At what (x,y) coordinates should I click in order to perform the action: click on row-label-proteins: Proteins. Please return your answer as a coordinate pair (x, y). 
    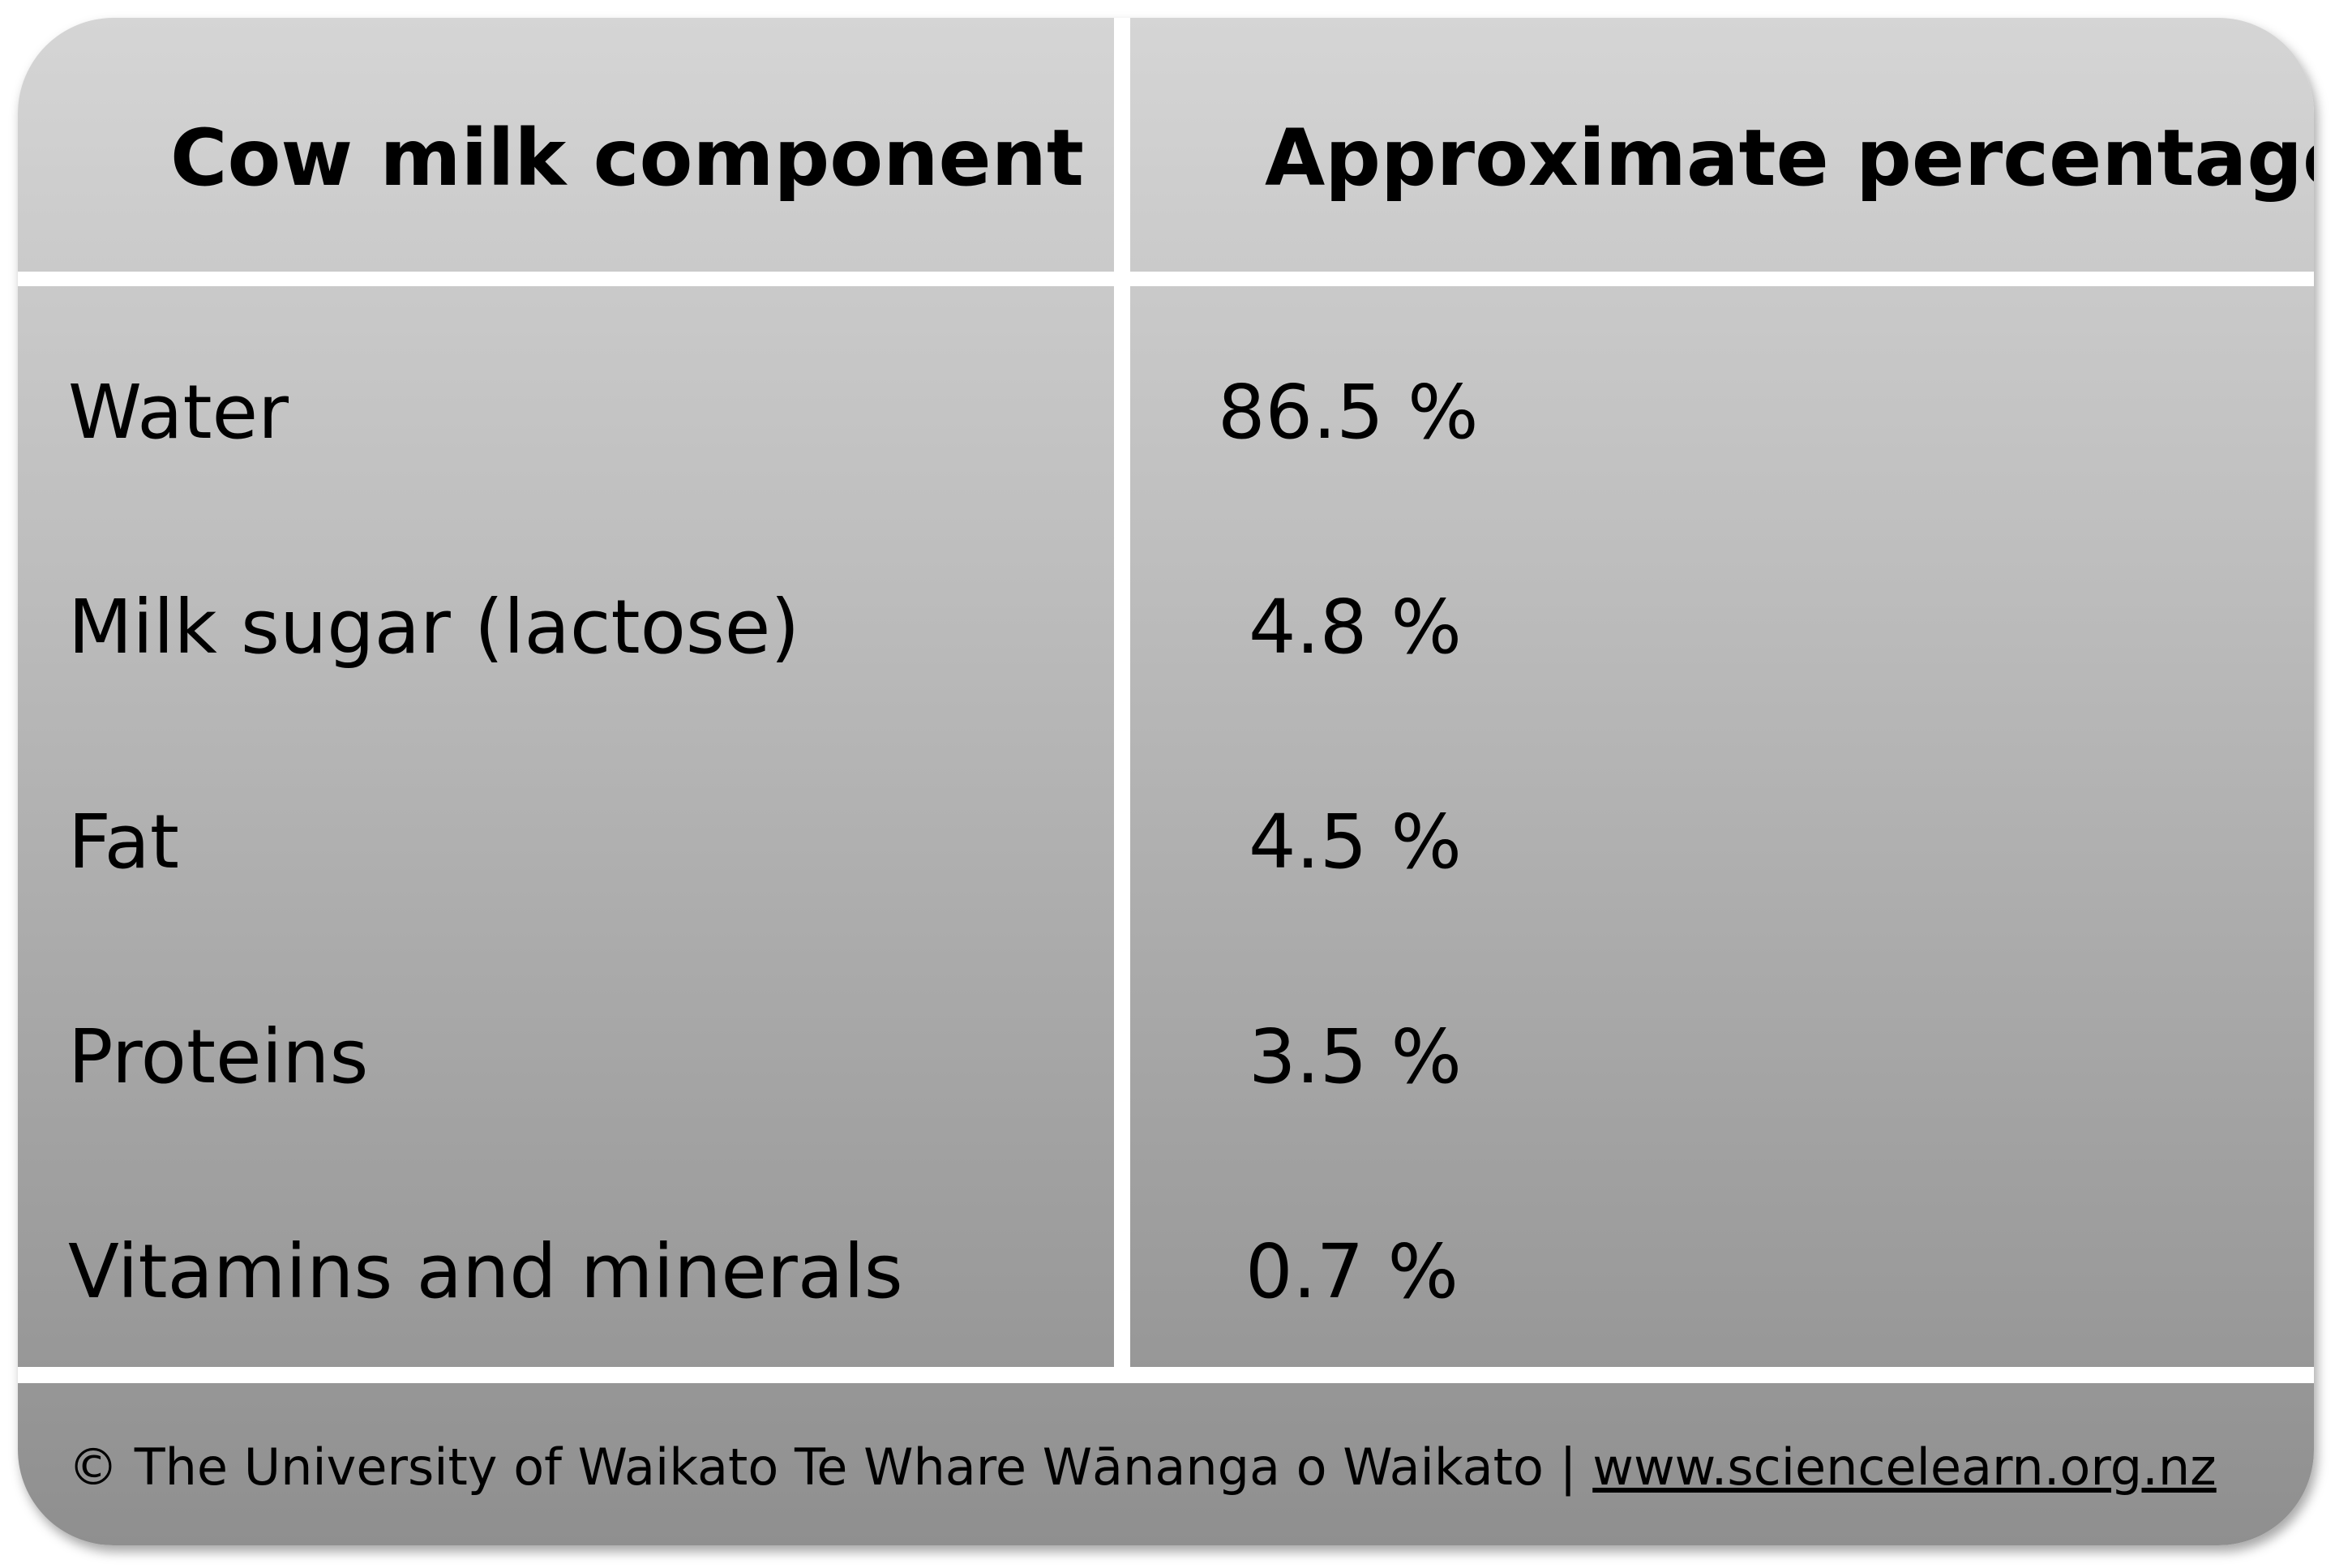
    Looking at the image, I should click on (218, 1056).